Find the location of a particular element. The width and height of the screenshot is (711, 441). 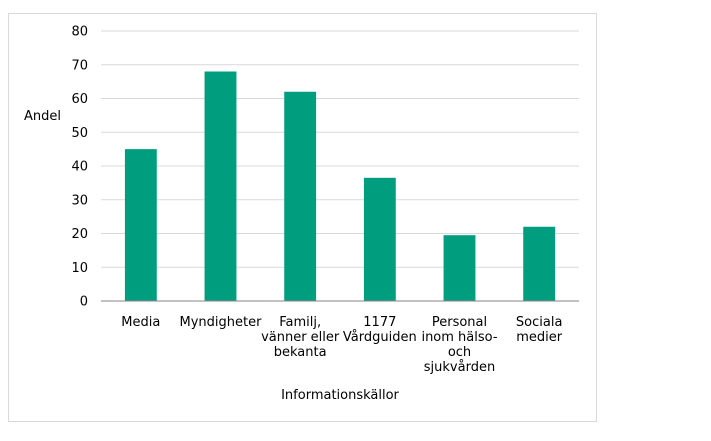

x-tick-label-line: 1177 is located at coordinates (379, 322).